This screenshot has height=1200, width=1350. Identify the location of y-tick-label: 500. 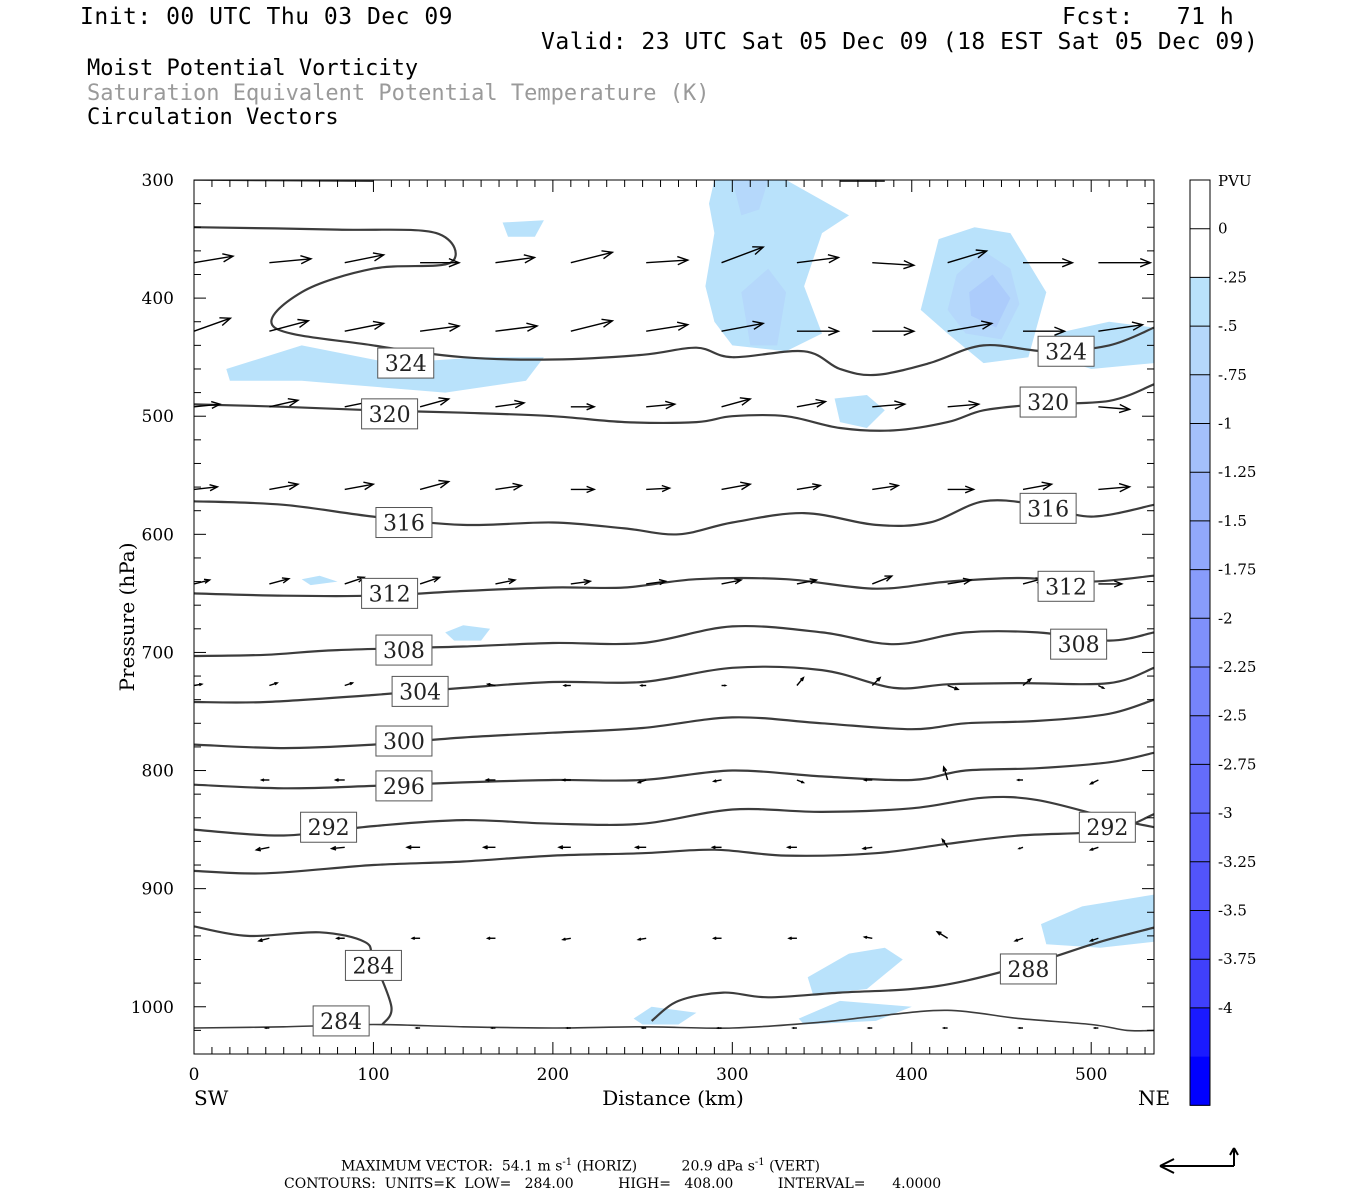
(158, 417).